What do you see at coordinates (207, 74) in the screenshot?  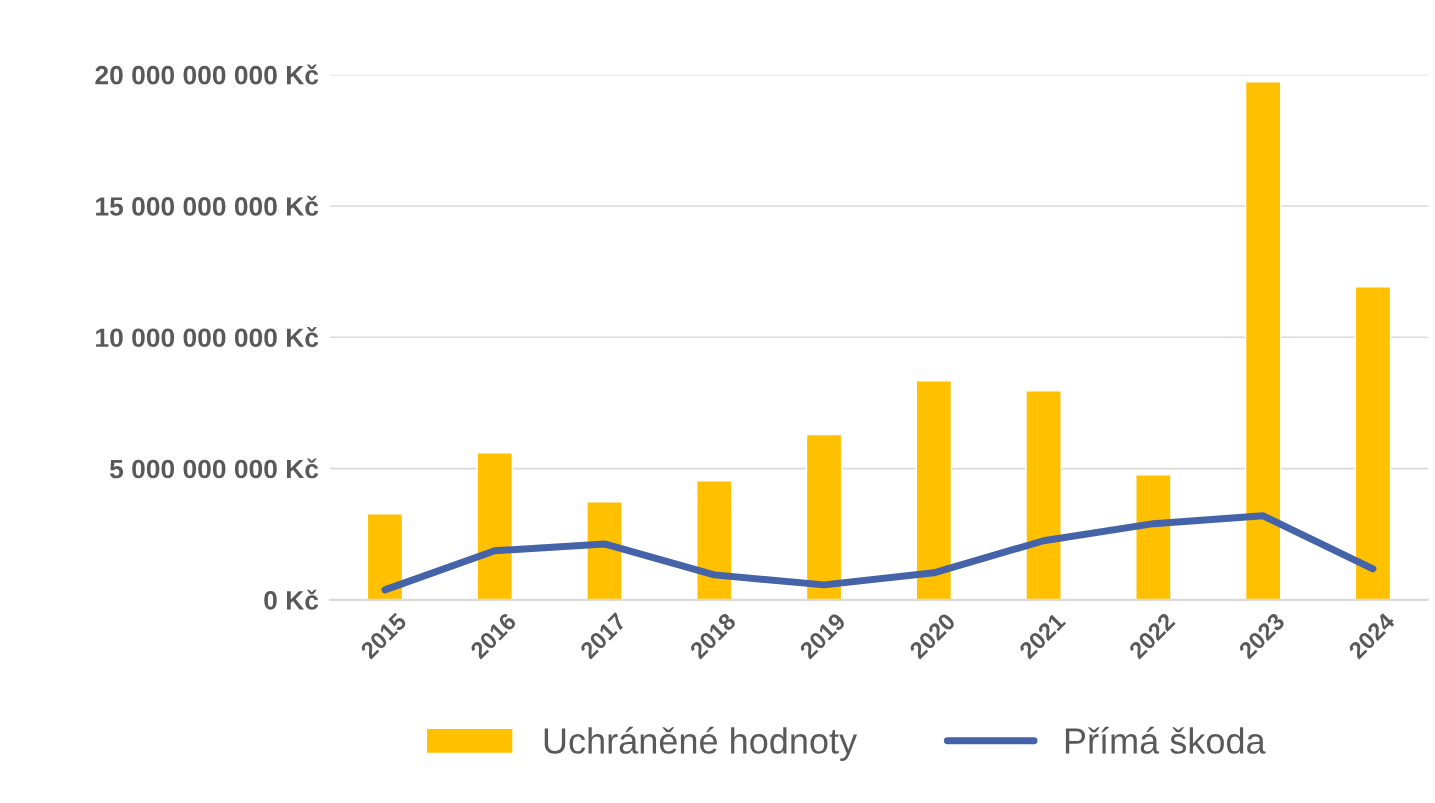 I see `y-tick-label: 20 000 000 000 Kč` at bounding box center [207, 74].